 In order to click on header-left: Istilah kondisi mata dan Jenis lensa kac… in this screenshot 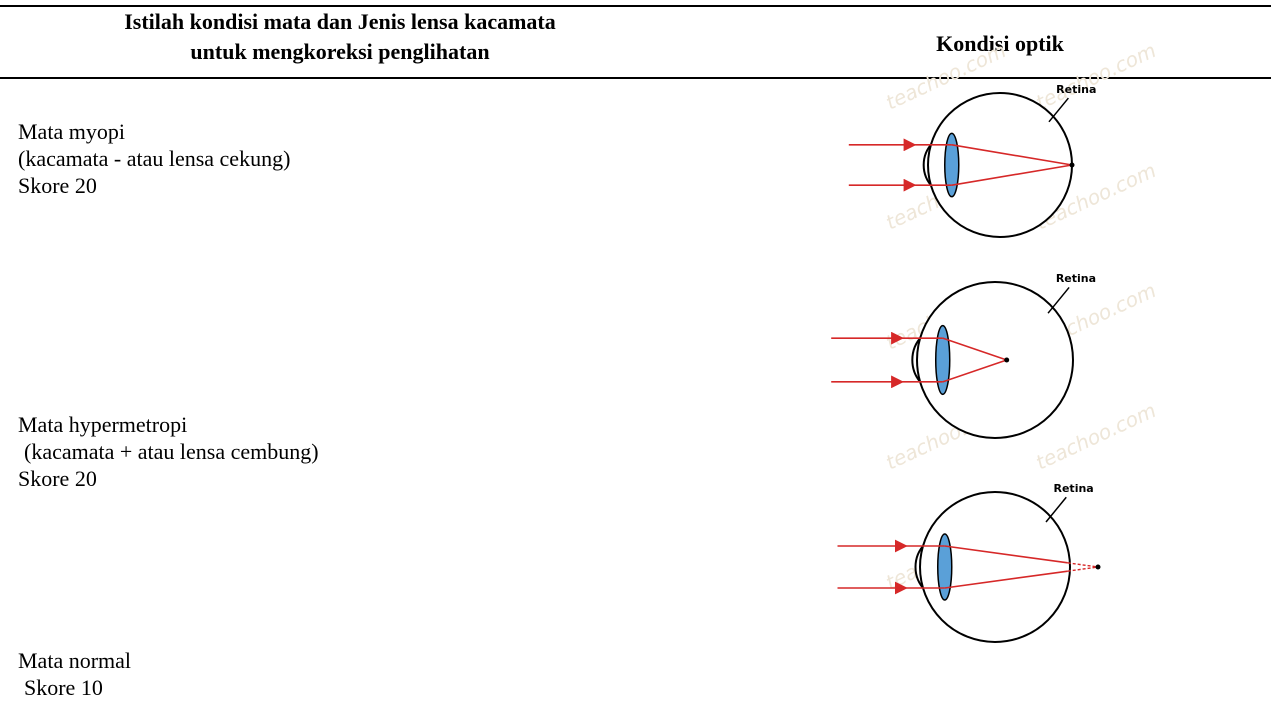, I will do `click(340, 21)`.